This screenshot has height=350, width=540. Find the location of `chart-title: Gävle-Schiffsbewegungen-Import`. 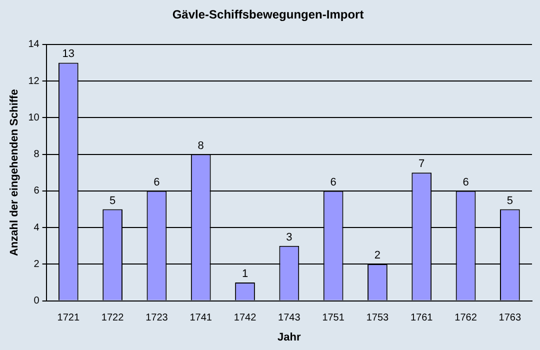

chart-title: Gävle-Schiffsbewegungen-Import is located at coordinates (268, 15).